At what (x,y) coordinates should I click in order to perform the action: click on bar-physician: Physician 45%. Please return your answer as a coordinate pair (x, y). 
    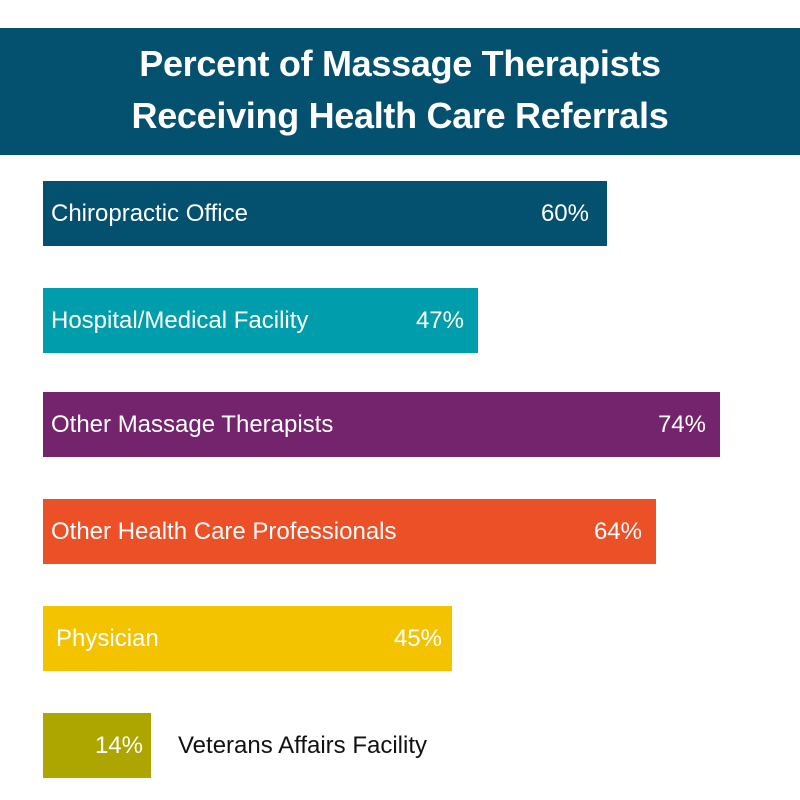
    Looking at the image, I should click on (247, 638).